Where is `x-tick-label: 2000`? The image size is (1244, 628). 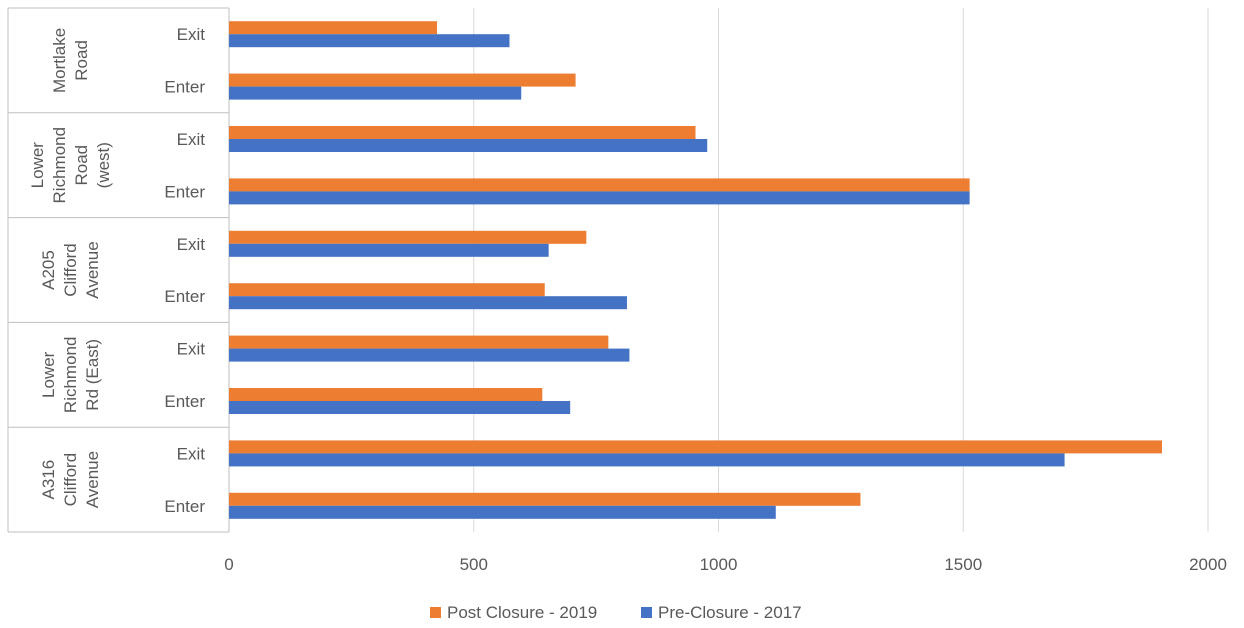 x-tick-label: 2000 is located at coordinates (1208, 564).